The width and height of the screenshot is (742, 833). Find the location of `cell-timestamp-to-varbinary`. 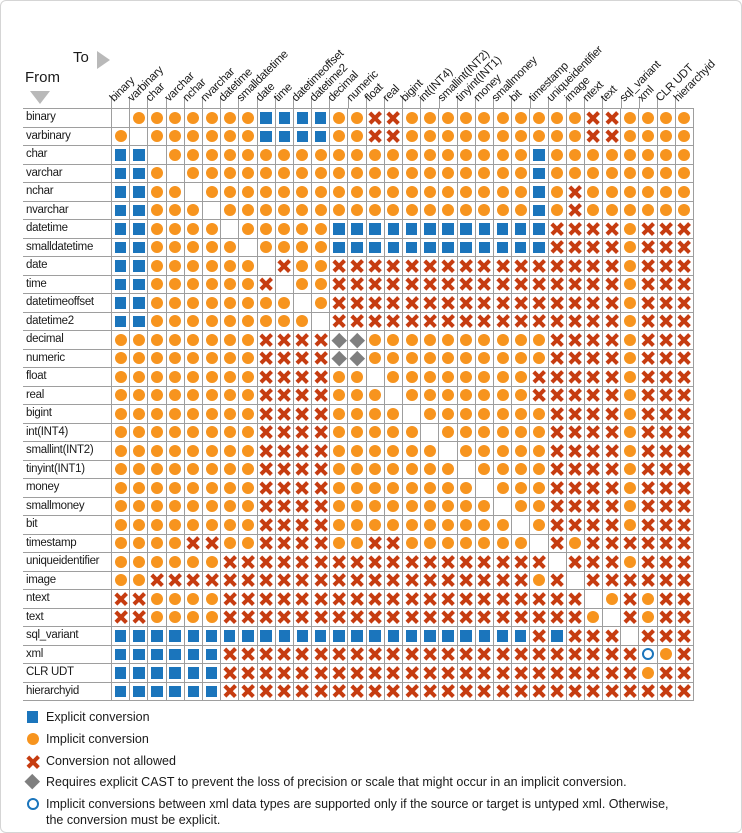

cell-timestamp-to-varbinary is located at coordinates (139, 543).